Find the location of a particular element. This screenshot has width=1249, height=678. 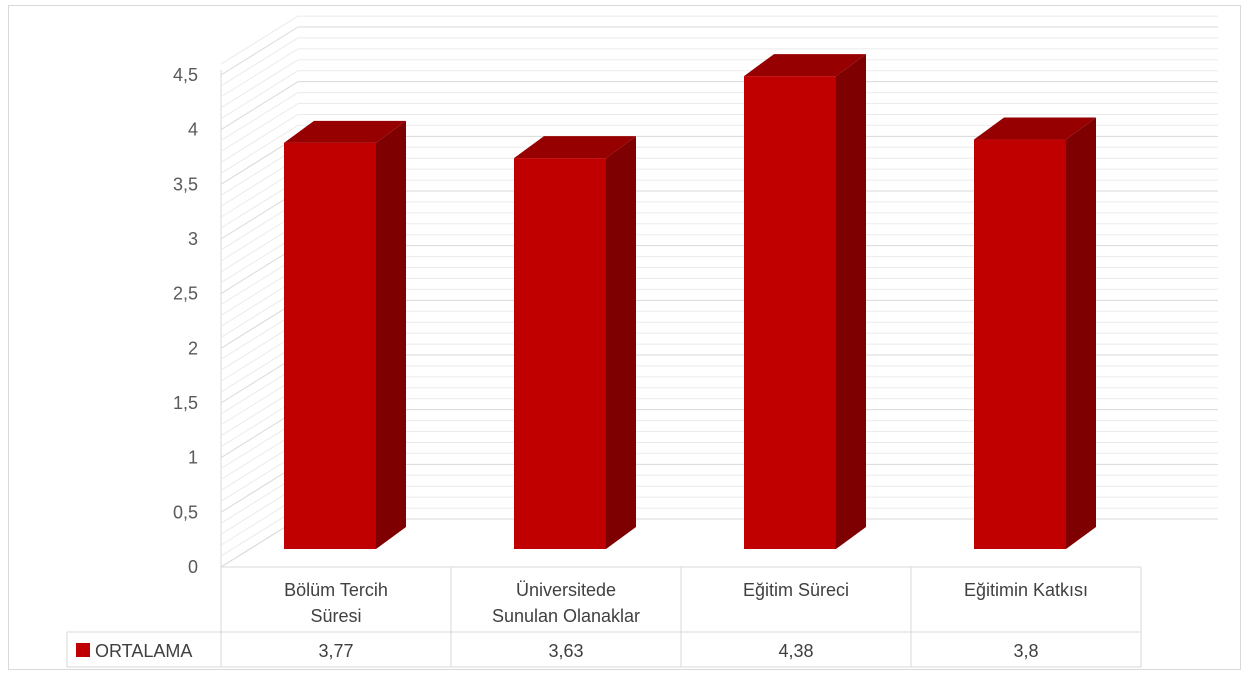

y-tick-label: 4 is located at coordinates (193, 130).